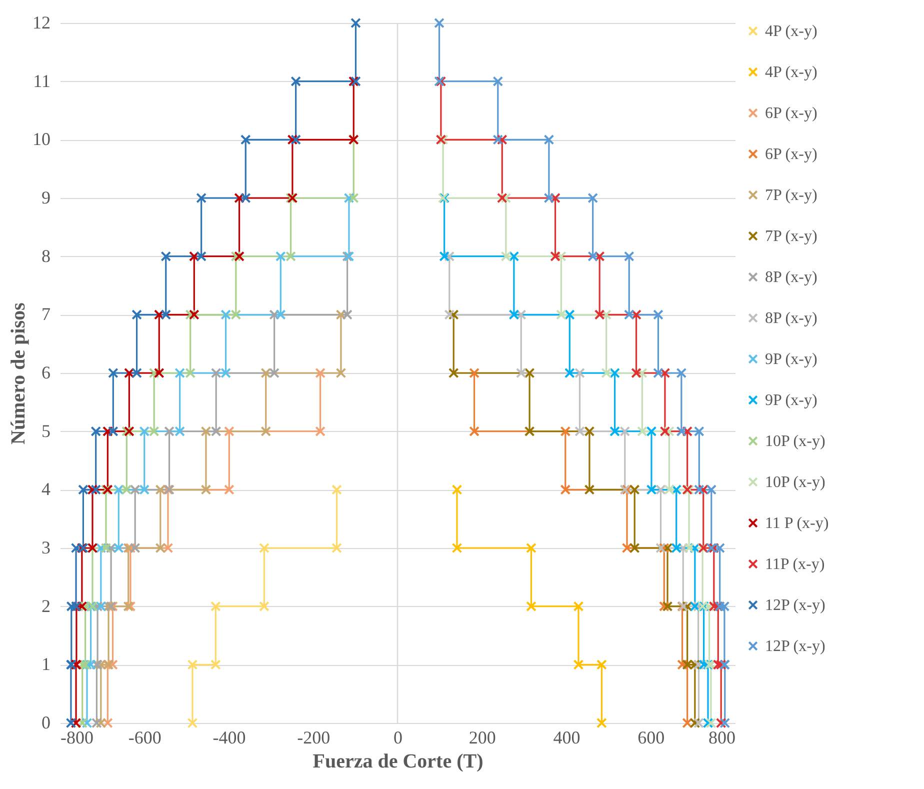 The height and width of the screenshot is (789, 924). What do you see at coordinates (46, 548) in the screenshot?
I see `y-tick-label: 3` at bounding box center [46, 548].